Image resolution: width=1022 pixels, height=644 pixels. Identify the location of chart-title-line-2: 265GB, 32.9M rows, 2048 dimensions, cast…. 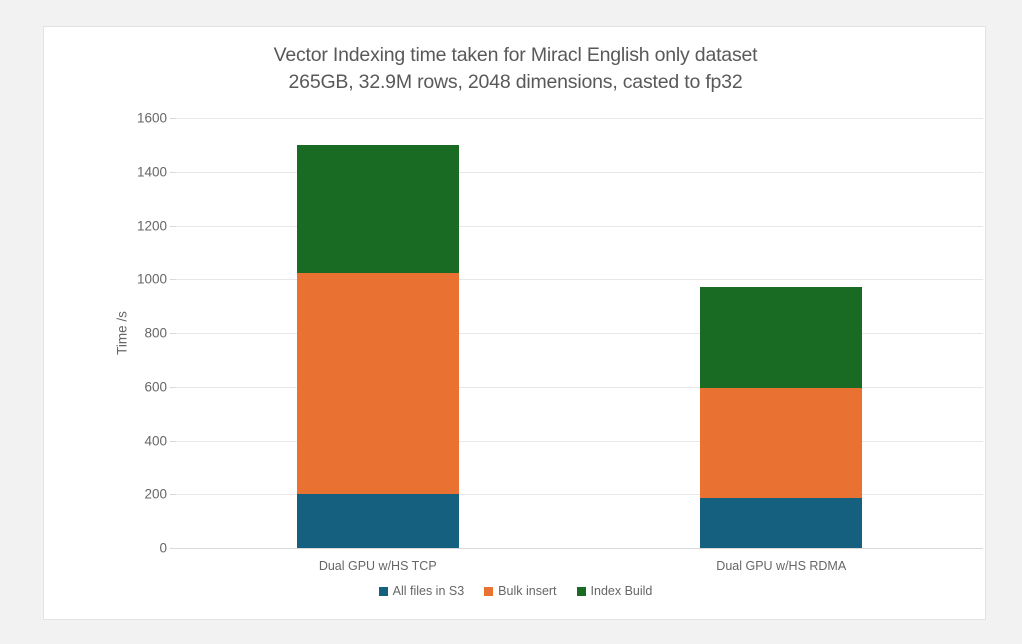
(515, 82).